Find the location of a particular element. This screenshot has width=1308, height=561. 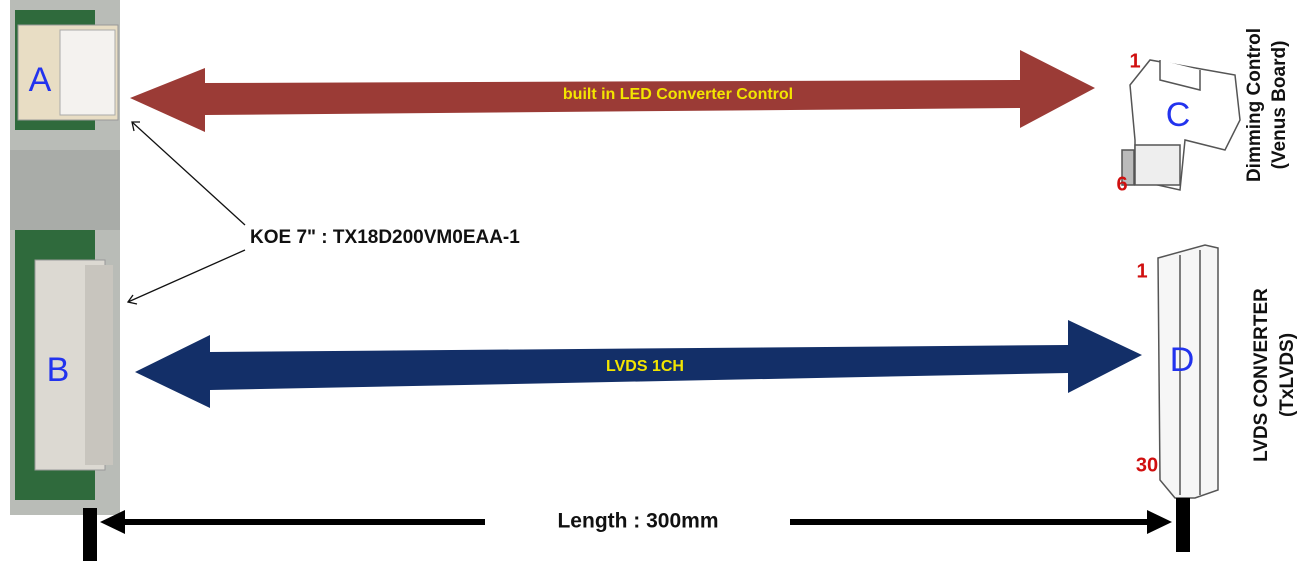

cable-label: LVDS 1CH is located at coordinates (645, 366).